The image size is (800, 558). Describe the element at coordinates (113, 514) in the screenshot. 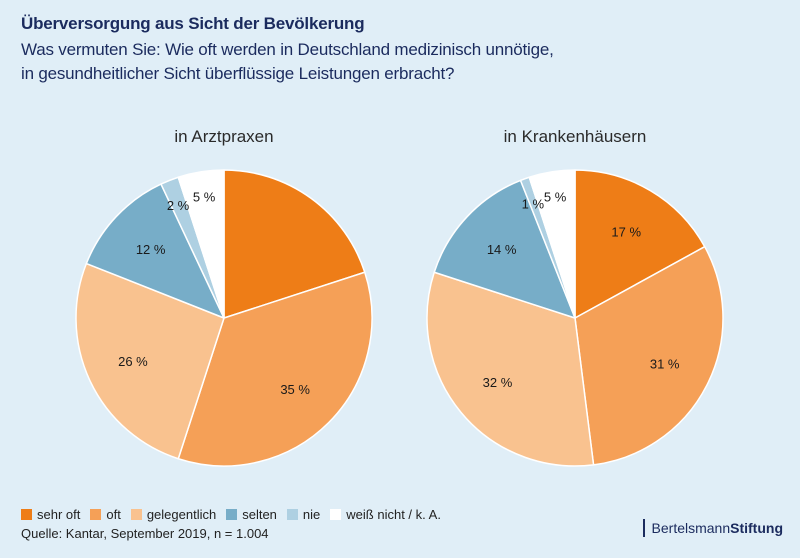

I see `legend-label: oft` at that location.